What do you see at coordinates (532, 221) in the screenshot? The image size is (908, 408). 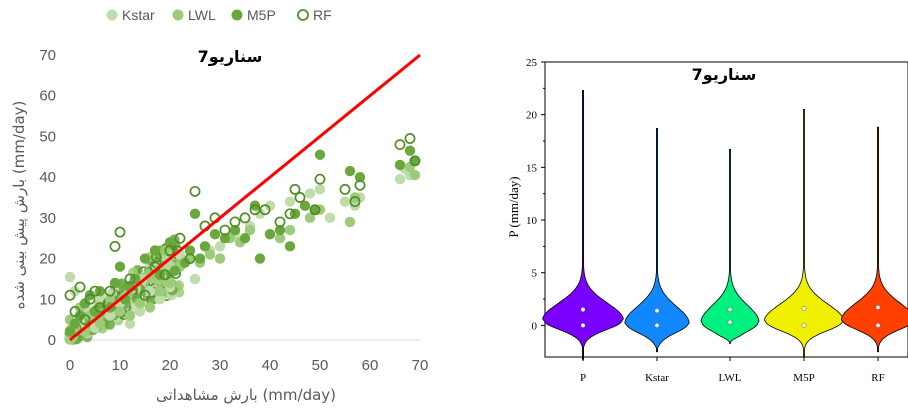 I see `violin-y-tick-label: 10` at bounding box center [532, 221].